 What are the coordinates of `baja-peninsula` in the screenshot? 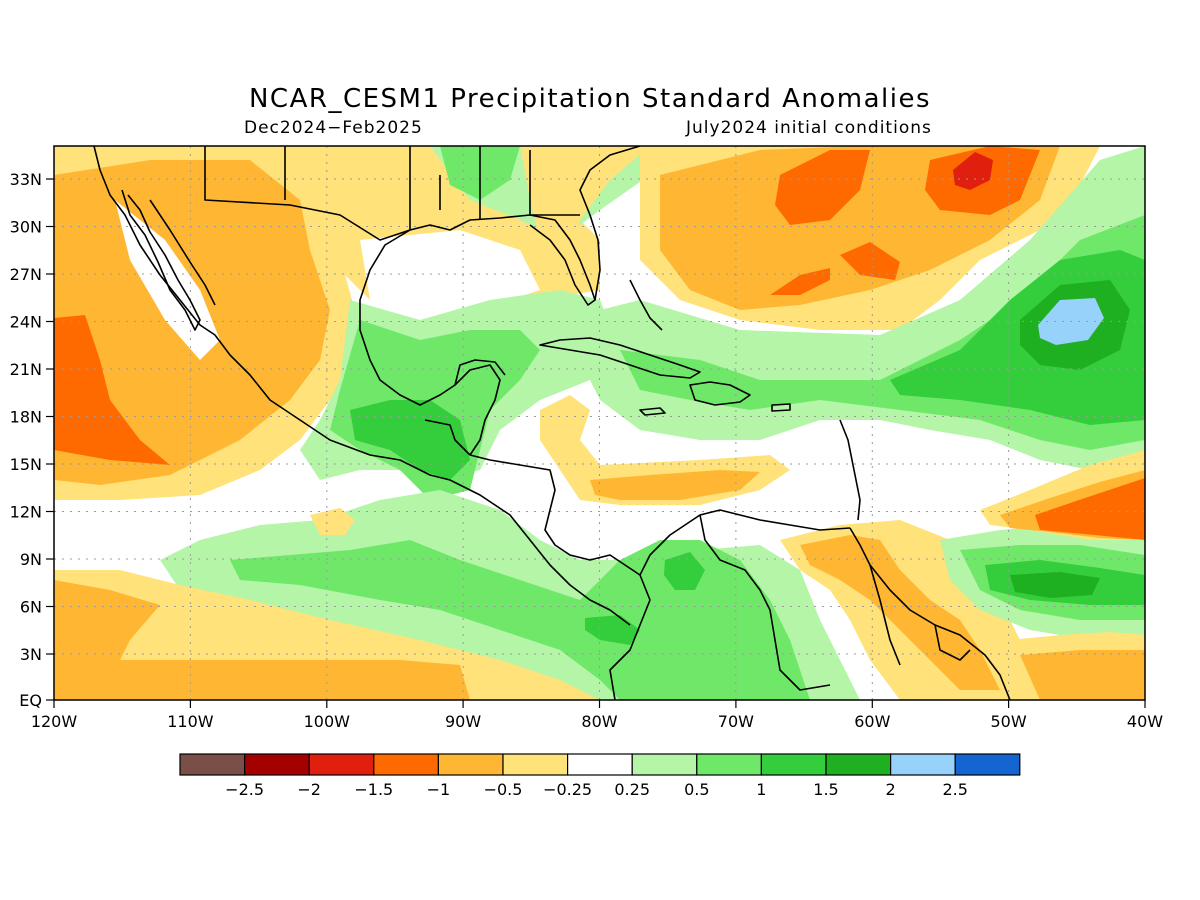 It's located at (161, 260).